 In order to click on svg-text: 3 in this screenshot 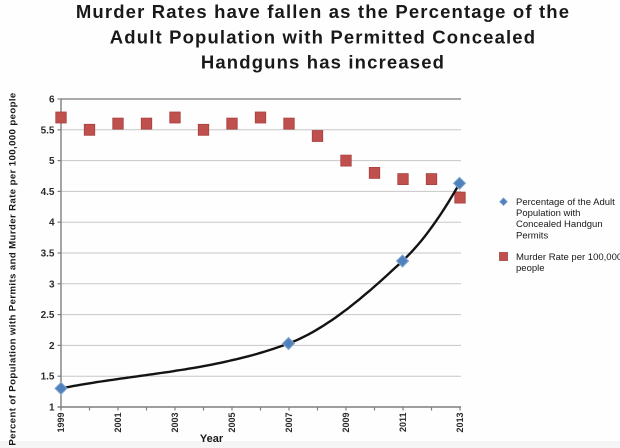, I will do `click(52, 284)`.